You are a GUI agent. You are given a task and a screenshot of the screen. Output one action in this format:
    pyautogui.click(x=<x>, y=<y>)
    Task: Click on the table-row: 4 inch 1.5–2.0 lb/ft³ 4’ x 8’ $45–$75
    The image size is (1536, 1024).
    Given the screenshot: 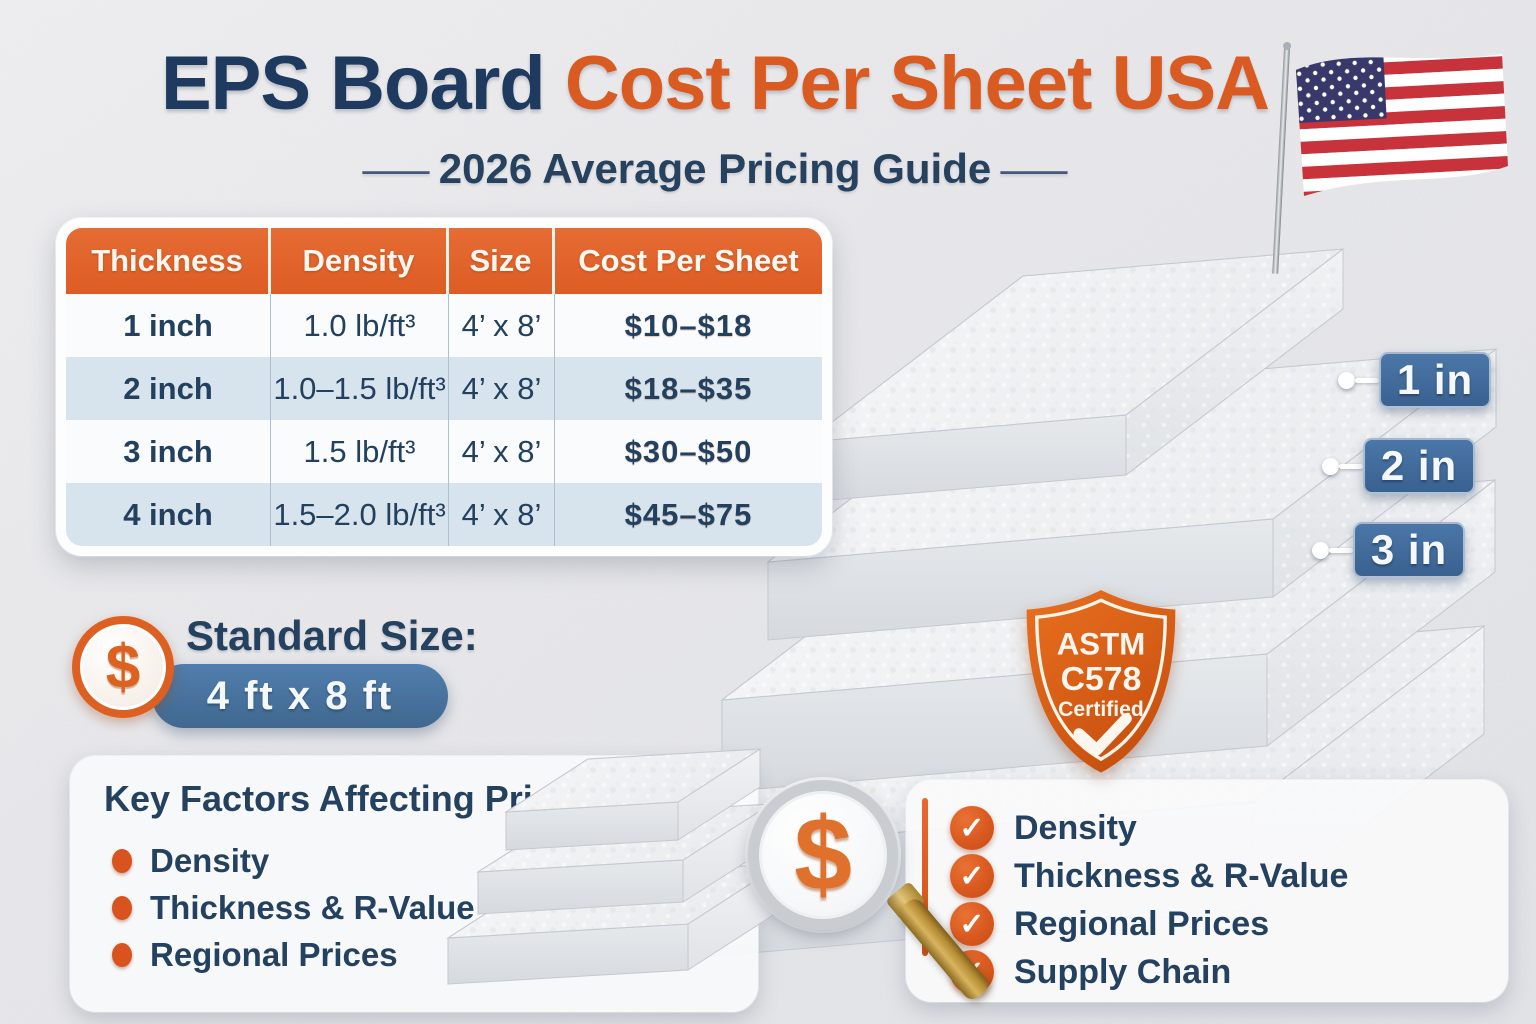 What is the action you would take?
    pyautogui.click(x=444, y=514)
    